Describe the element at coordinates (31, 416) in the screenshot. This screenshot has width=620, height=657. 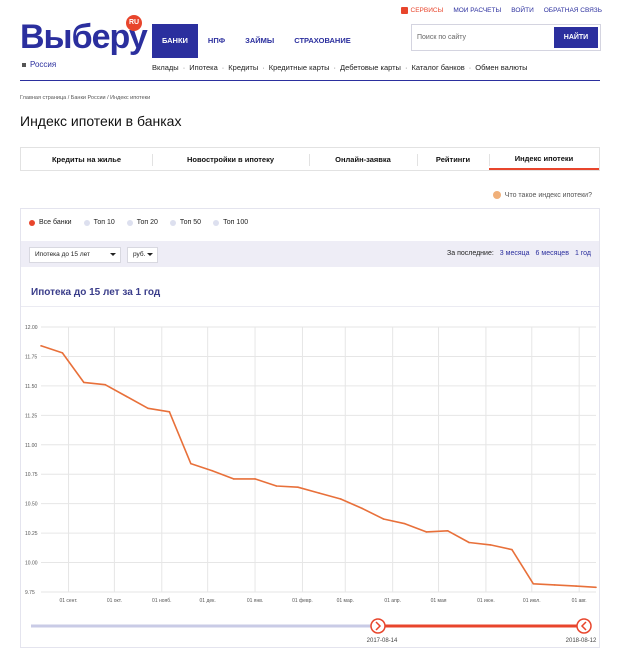
I see `y-tick-label: 11.25` at that location.